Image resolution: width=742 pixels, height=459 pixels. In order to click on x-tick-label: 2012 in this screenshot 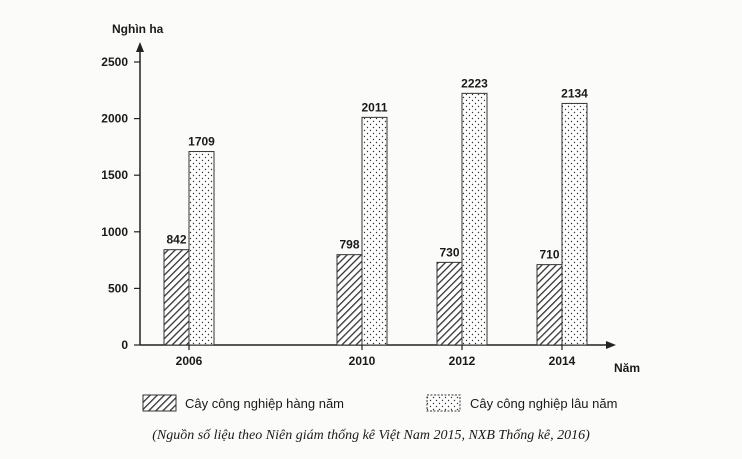, I will do `click(462, 361)`.